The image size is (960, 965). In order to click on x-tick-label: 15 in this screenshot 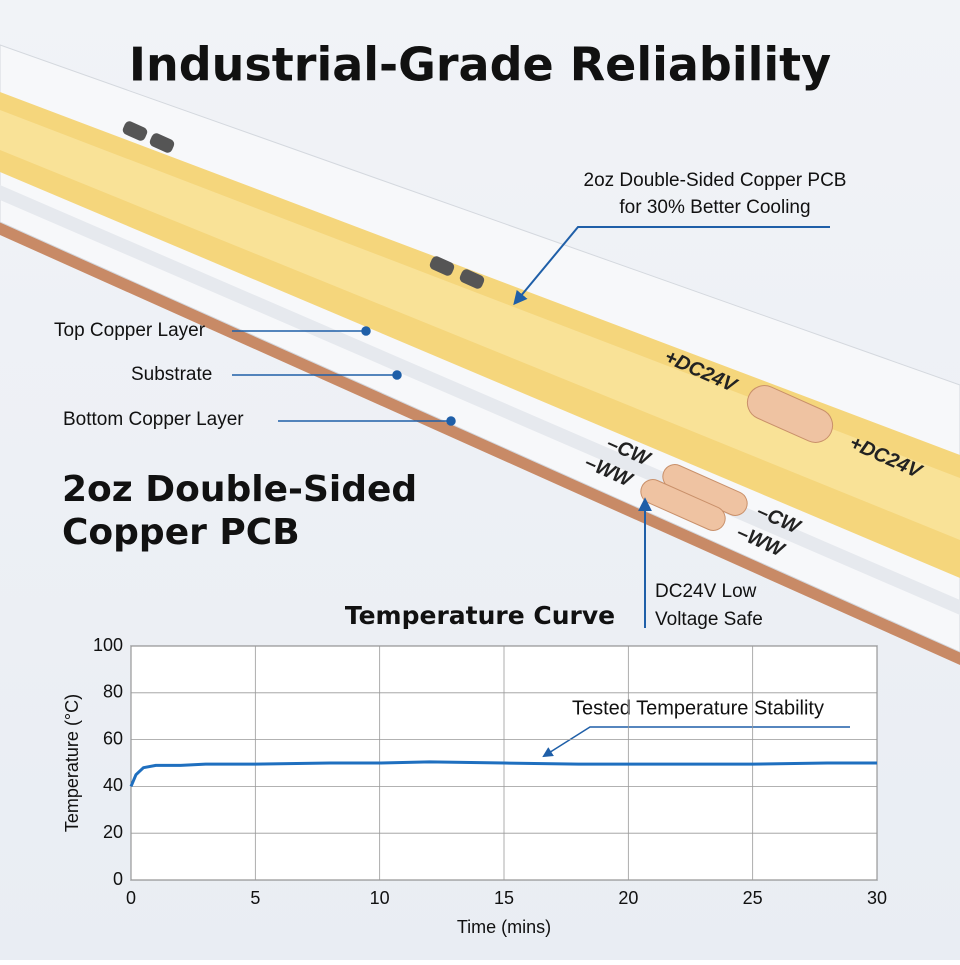, I will do `click(504, 898)`.